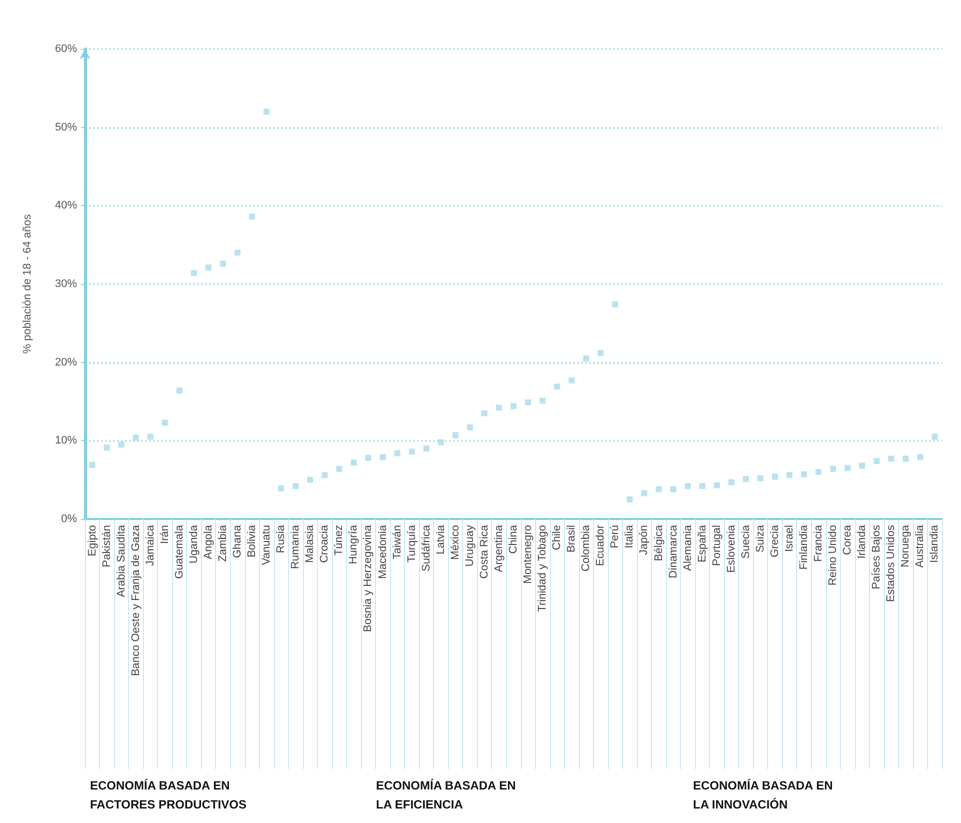 The height and width of the screenshot is (823, 961). Describe the element at coordinates (440, 539) in the screenshot. I see `x-tick-label: Latvia` at that location.